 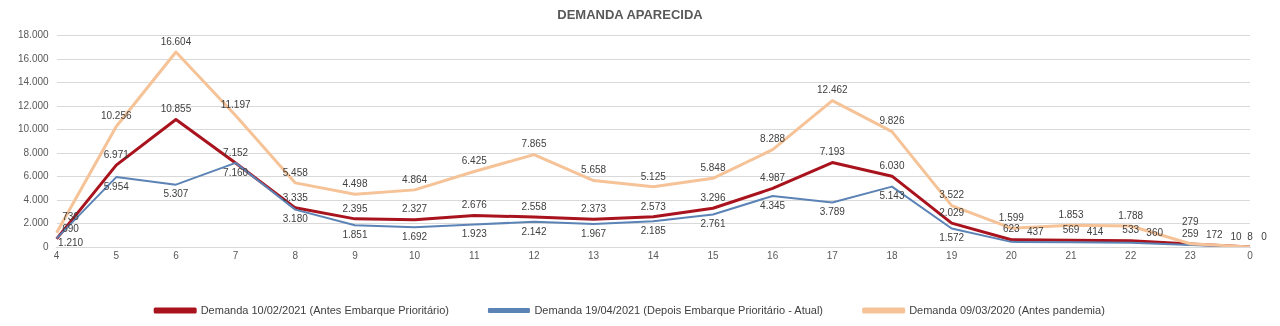 I want to click on y-tick-label: 18.000, so click(x=33, y=35).